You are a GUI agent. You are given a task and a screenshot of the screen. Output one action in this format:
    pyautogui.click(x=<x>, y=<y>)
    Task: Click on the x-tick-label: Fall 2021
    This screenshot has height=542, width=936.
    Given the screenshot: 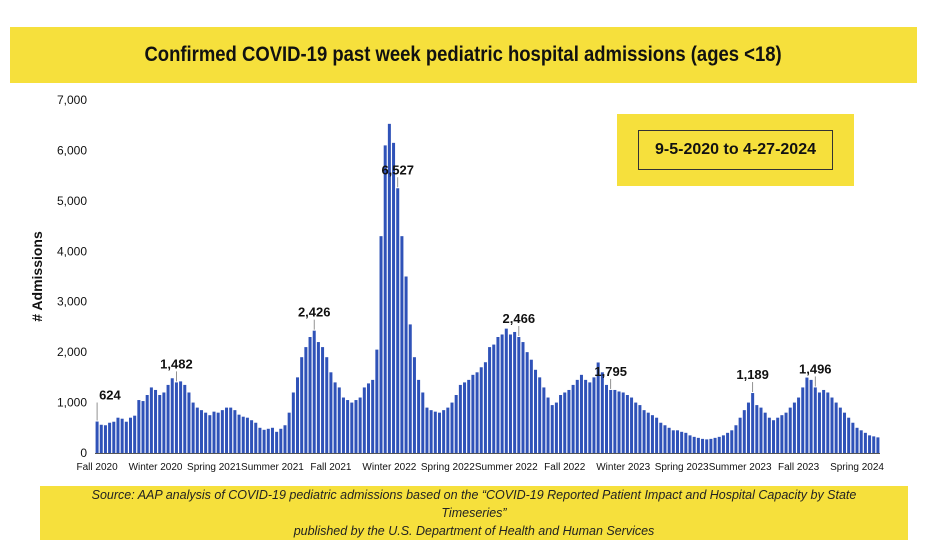 What is the action you would take?
    pyautogui.click(x=331, y=467)
    